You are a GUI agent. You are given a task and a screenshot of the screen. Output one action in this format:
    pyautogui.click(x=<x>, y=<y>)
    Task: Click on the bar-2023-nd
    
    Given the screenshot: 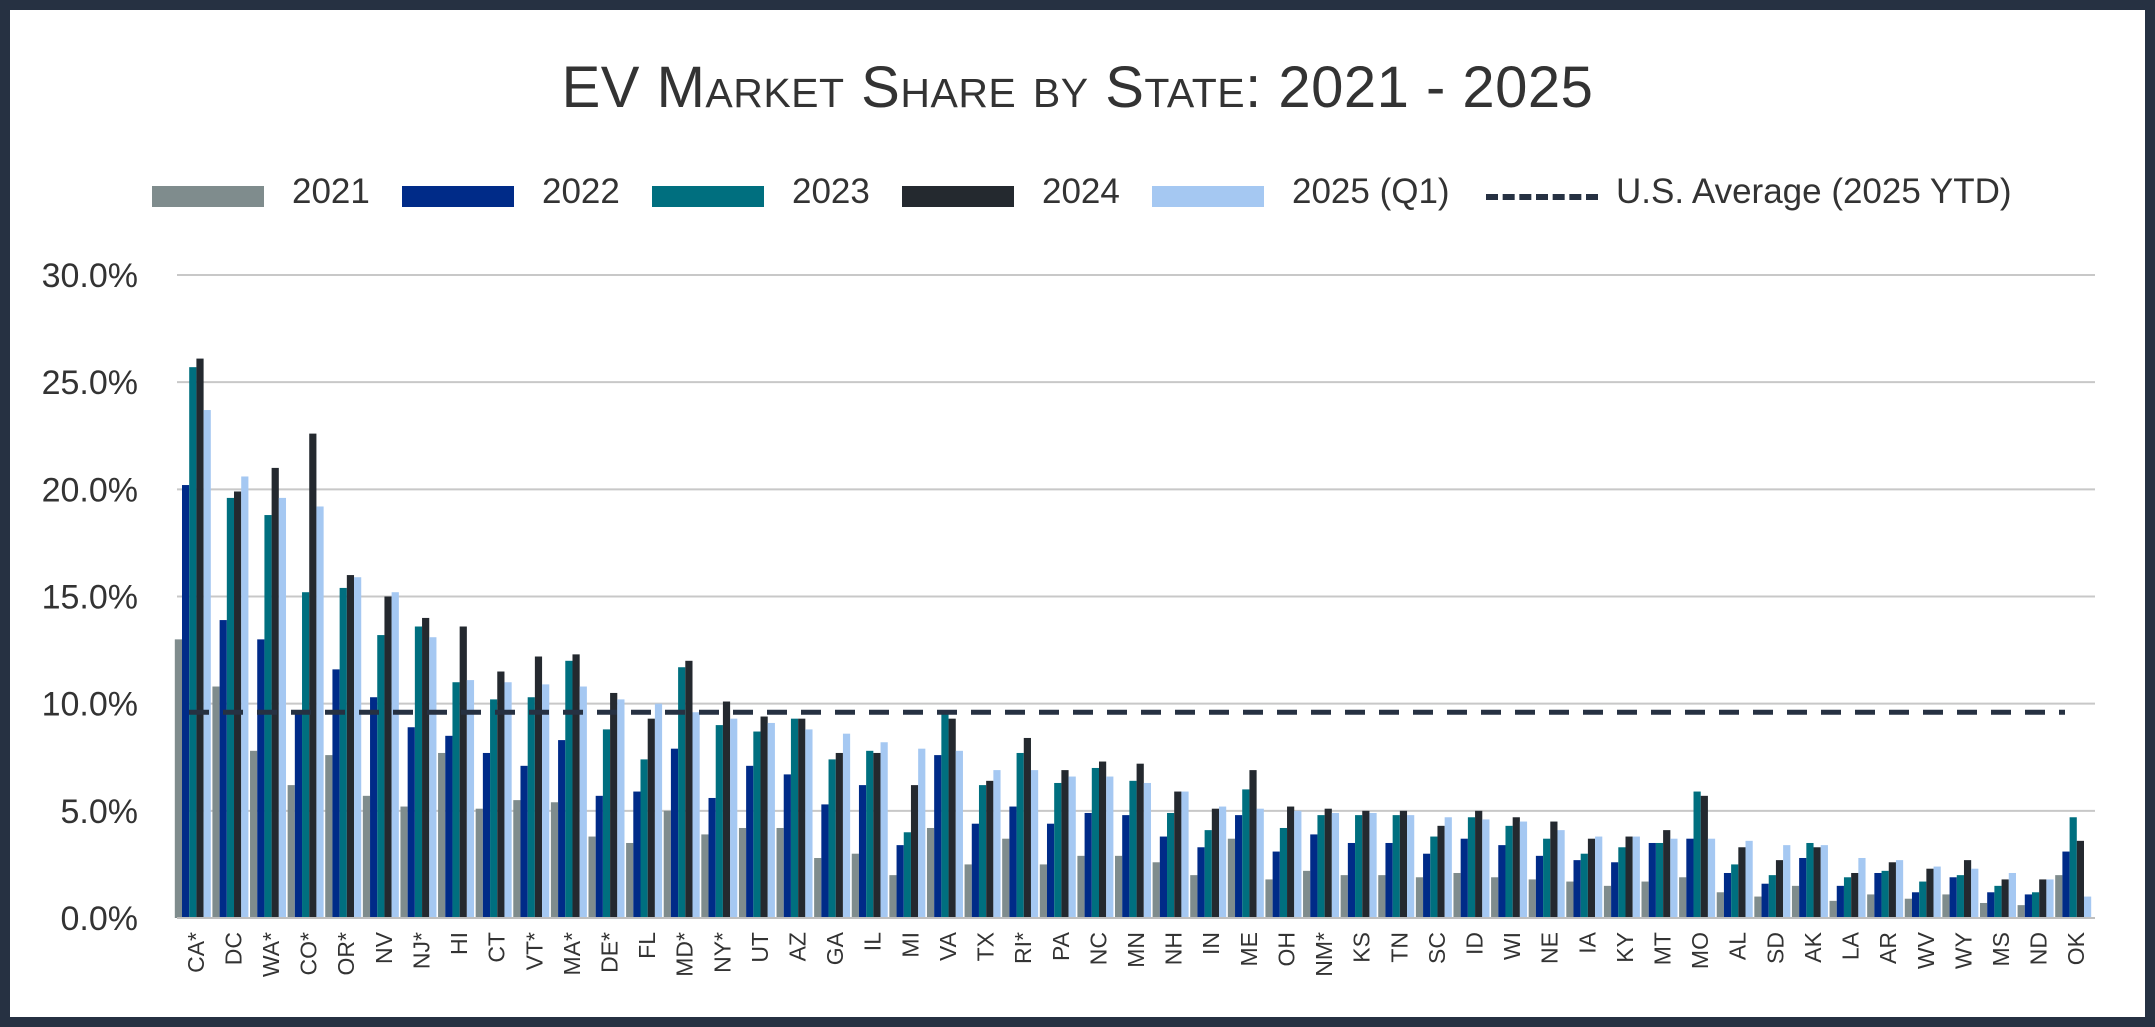 What is the action you would take?
    pyautogui.click(x=2035, y=905)
    